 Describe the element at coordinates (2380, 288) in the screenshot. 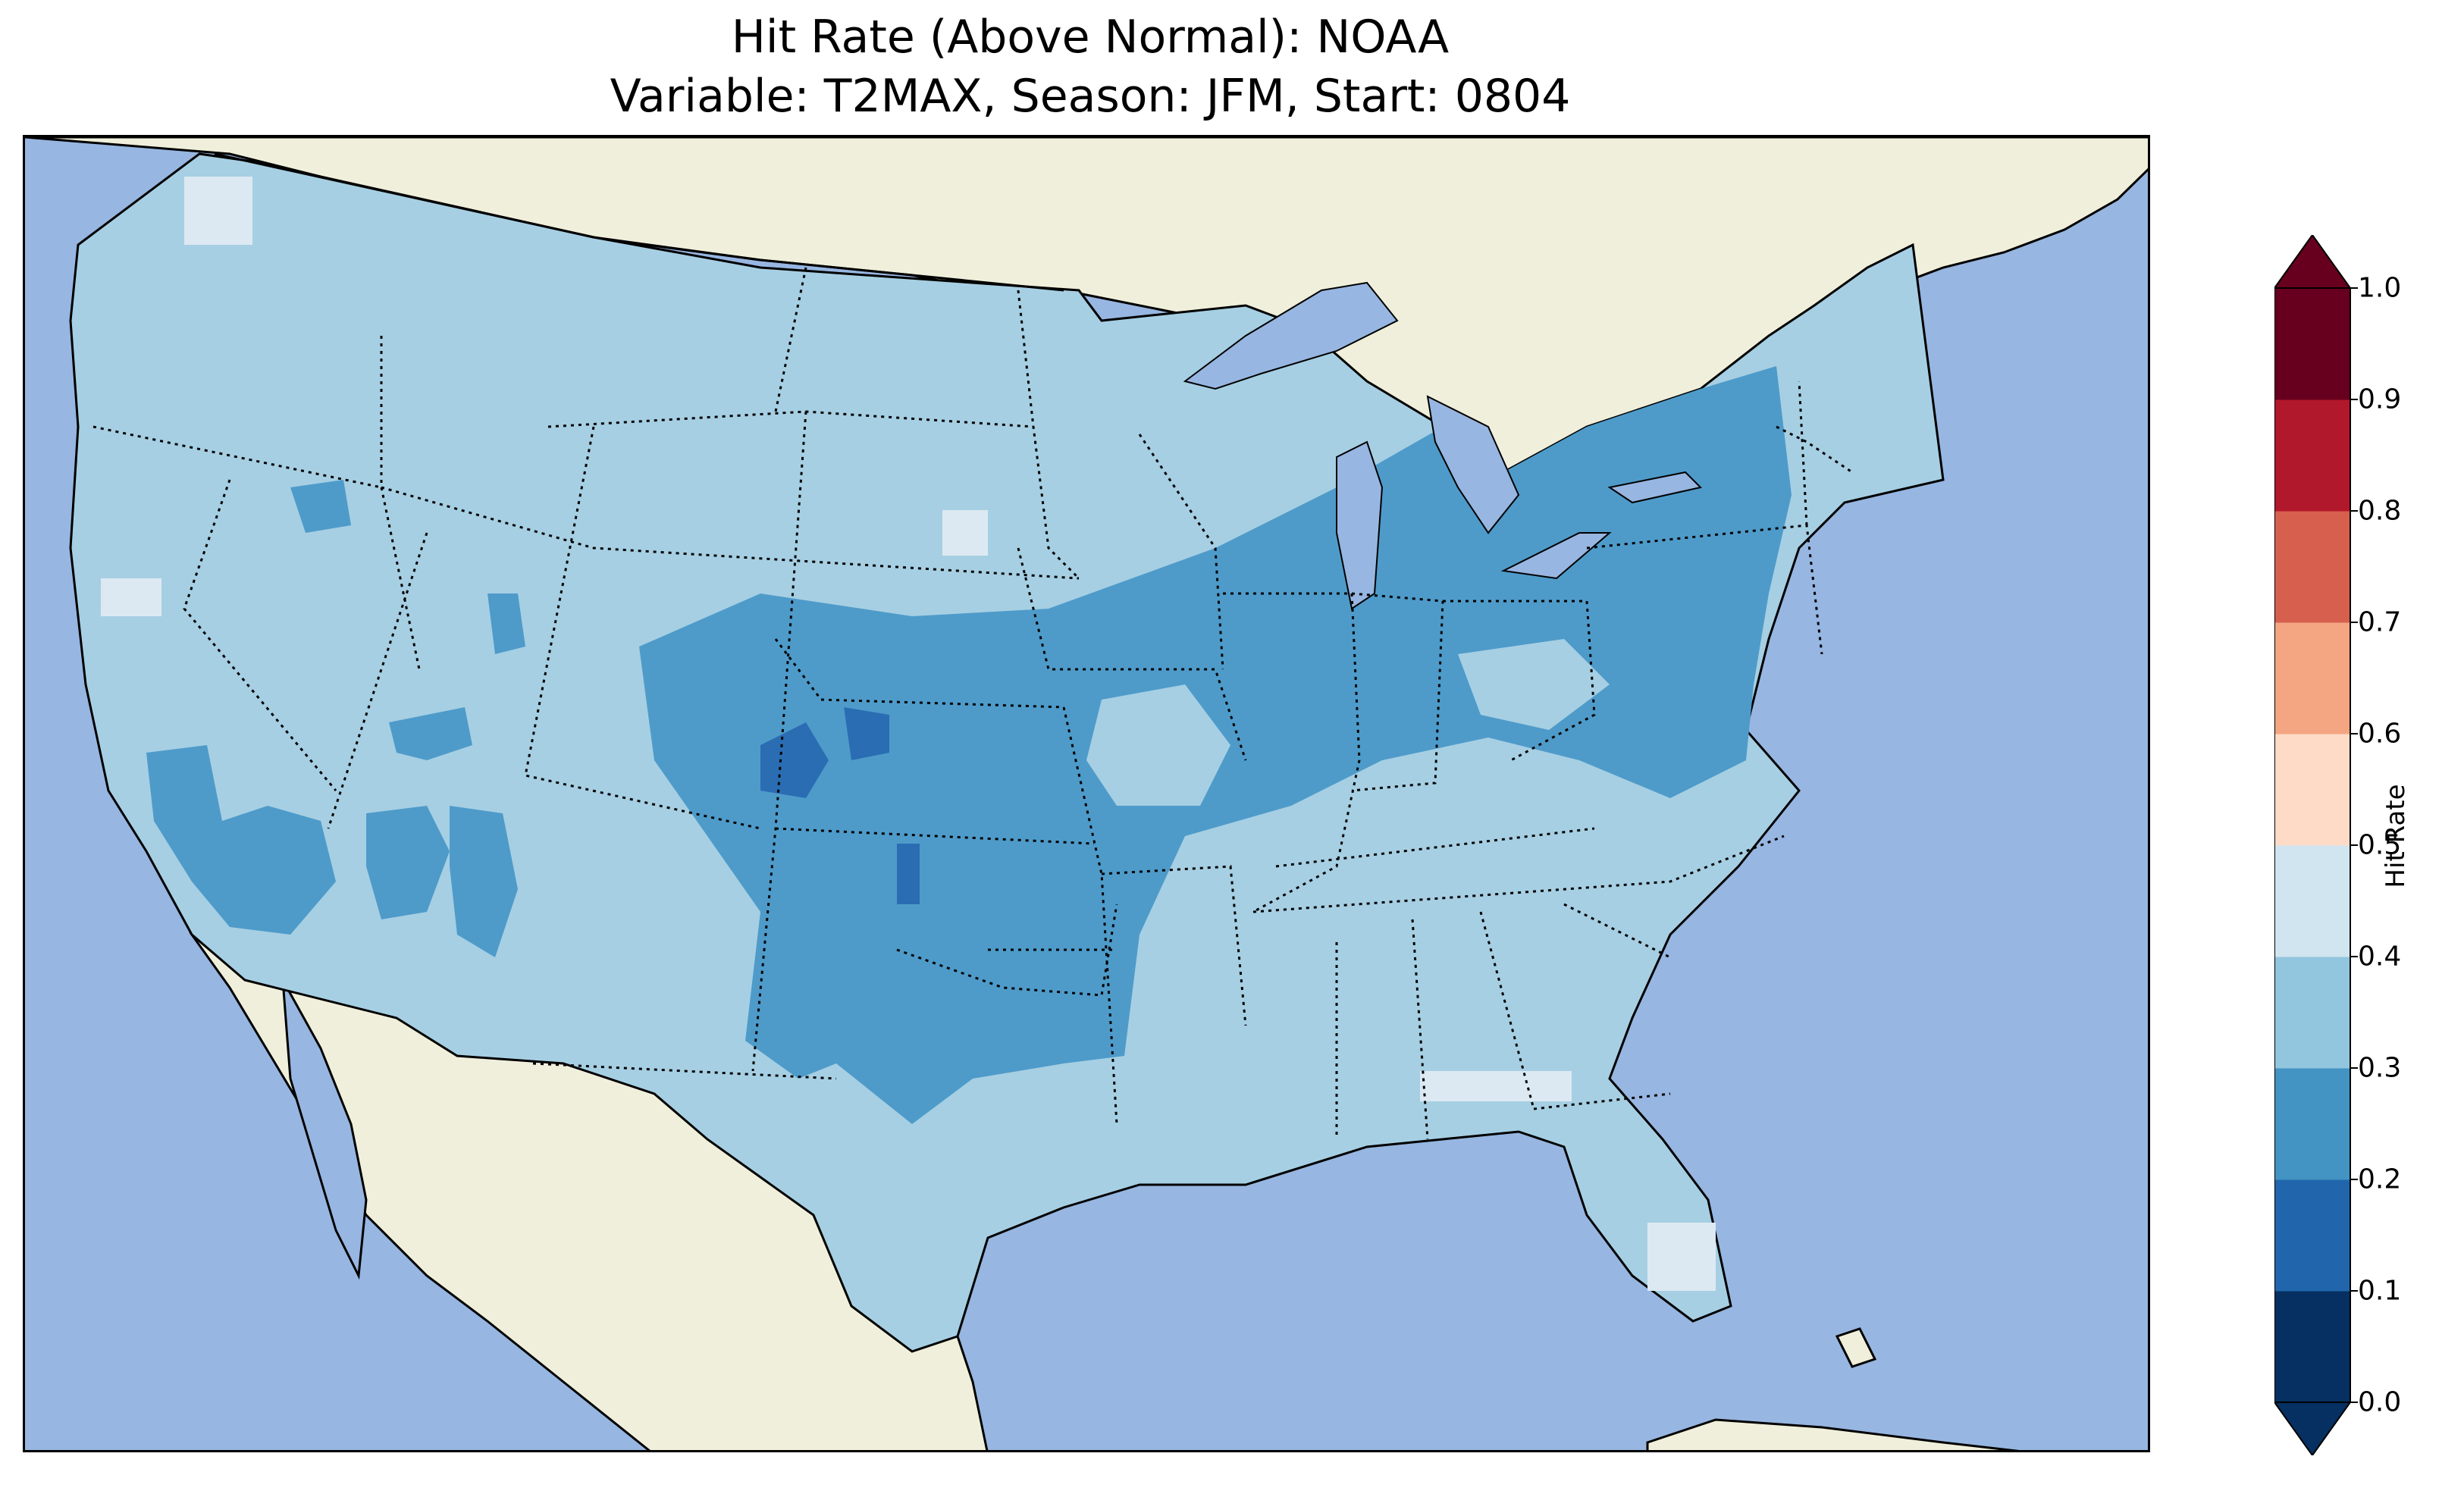

I see `colorbar-tick-label: 1.0` at that location.